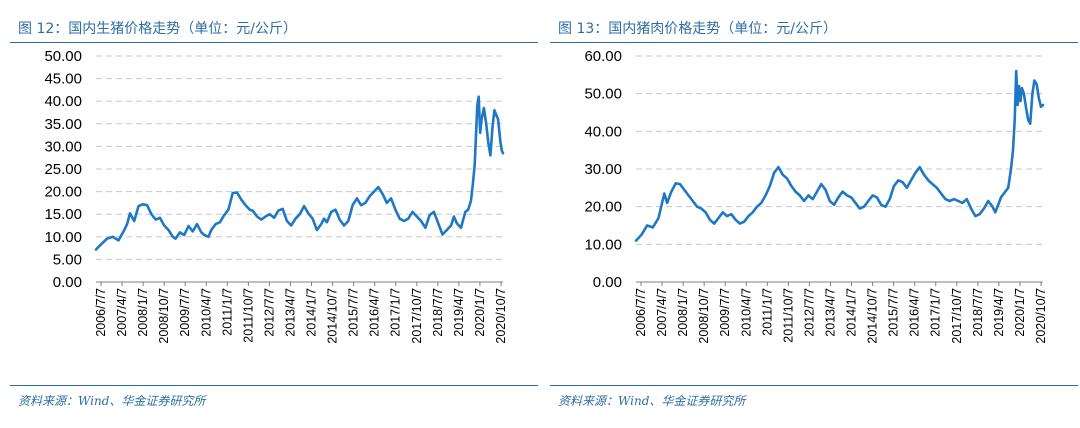 The image size is (1080, 428). Describe the element at coordinates (63, 79) in the screenshot. I see `y-tick-label: 45.00` at that location.